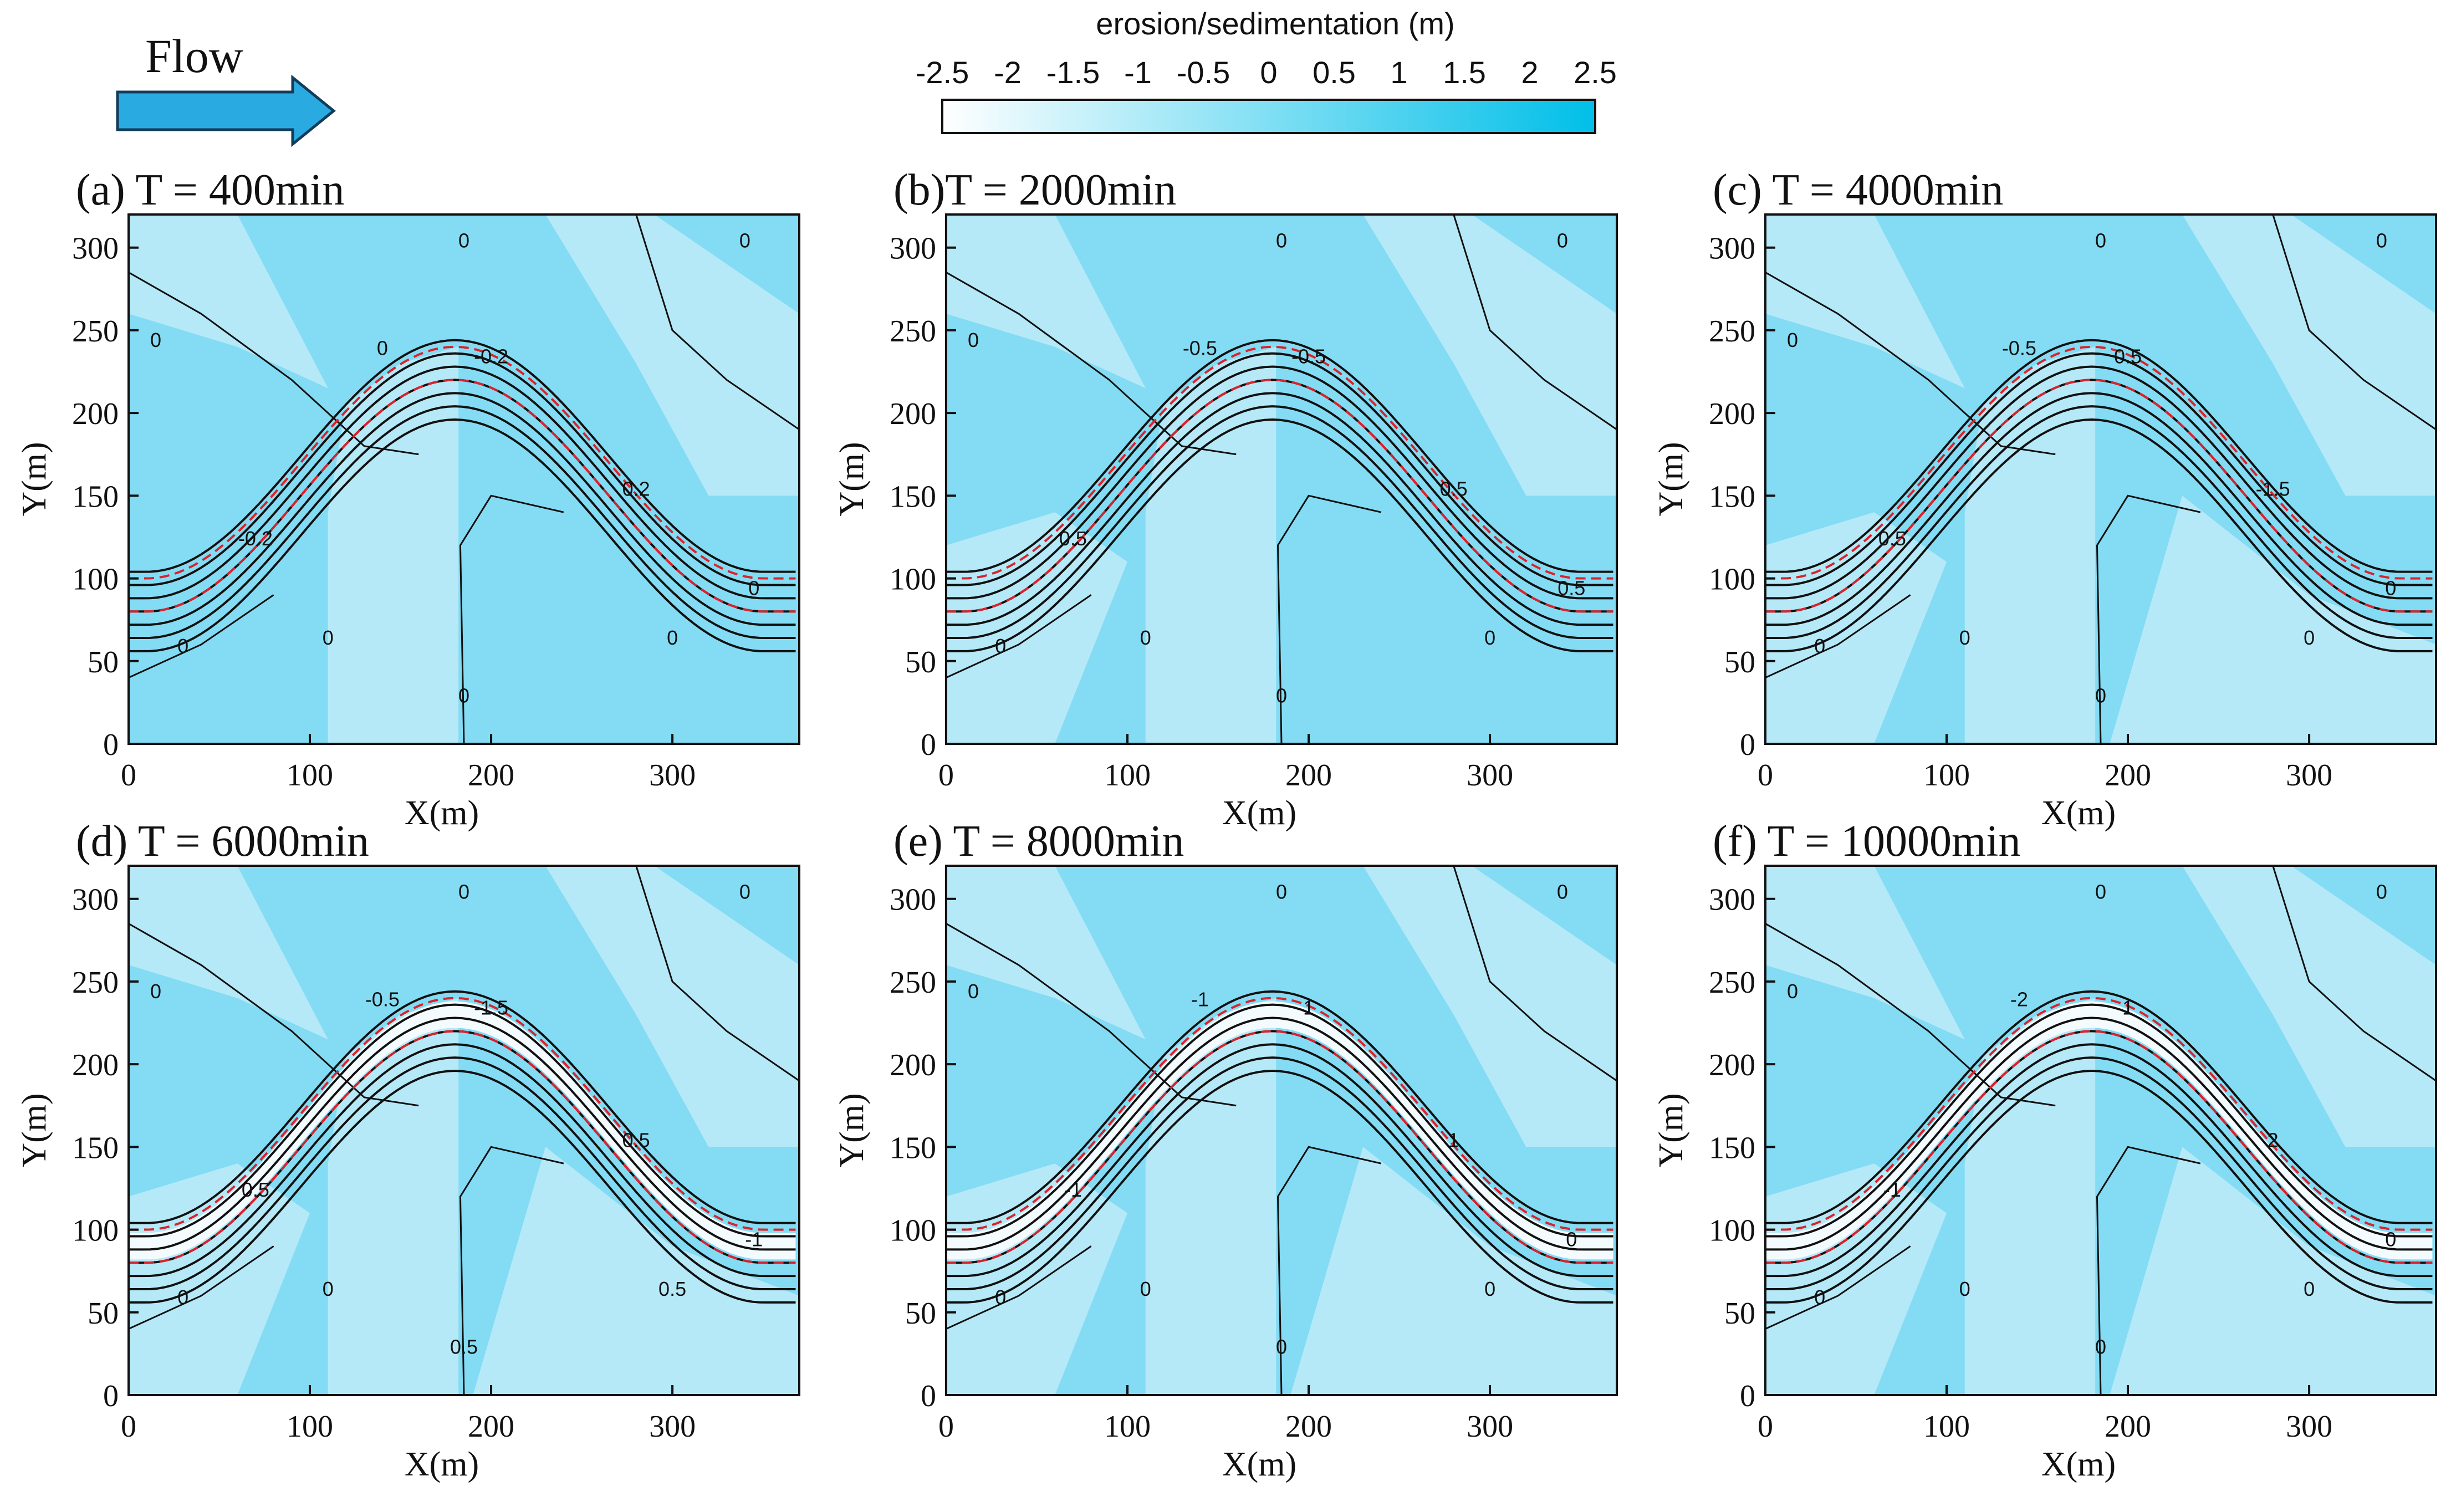 This screenshot has width=2446, height=1512. I want to click on axes-frame, so click(1281, 1130).